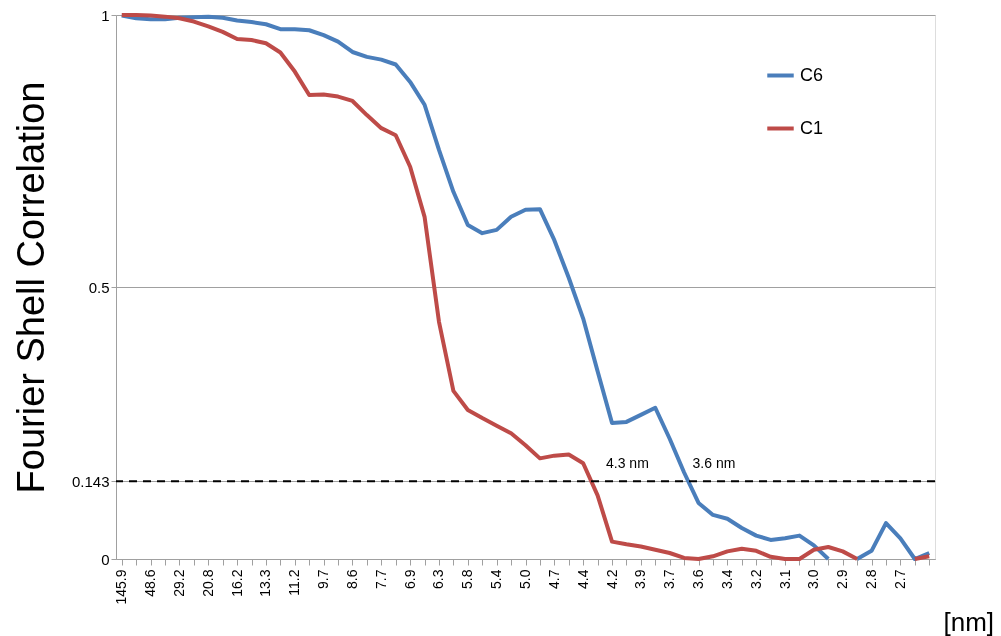 The height and width of the screenshot is (636, 1001). What do you see at coordinates (611, 579) in the screenshot?
I see `x-tick-label: 4.2` at bounding box center [611, 579].